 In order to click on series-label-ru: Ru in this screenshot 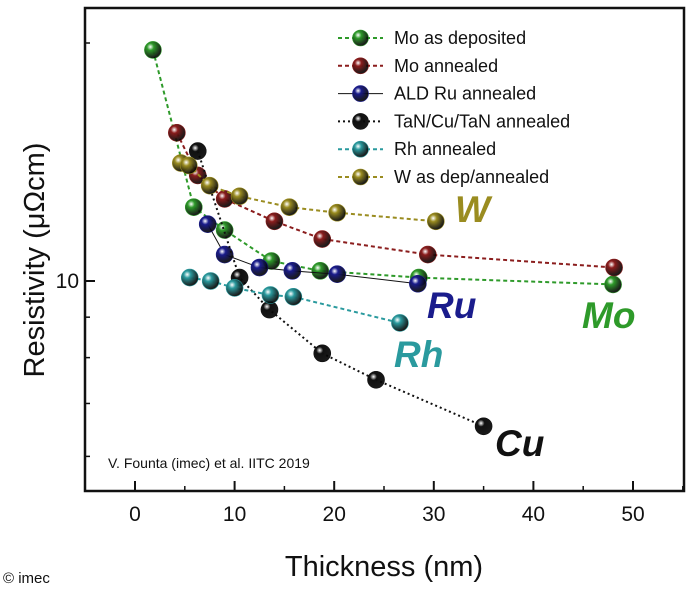, I will do `click(451, 305)`.